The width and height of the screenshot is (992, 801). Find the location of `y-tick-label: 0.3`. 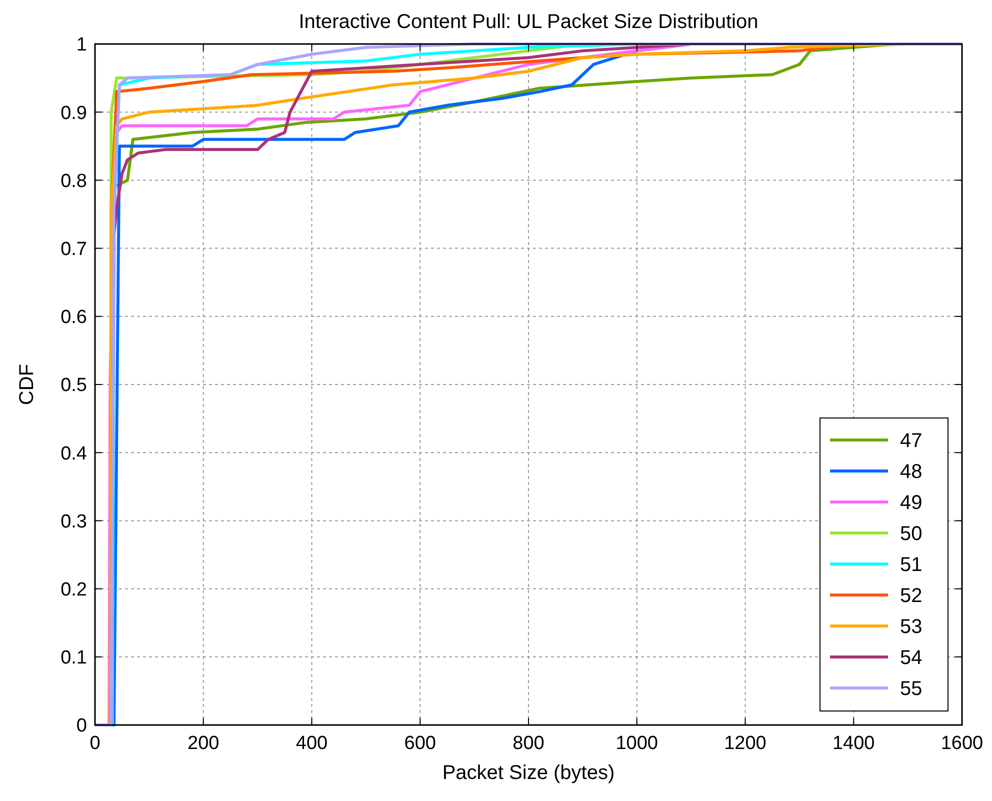

y-tick-label: 0.3 is located at coordinates (73, 521).